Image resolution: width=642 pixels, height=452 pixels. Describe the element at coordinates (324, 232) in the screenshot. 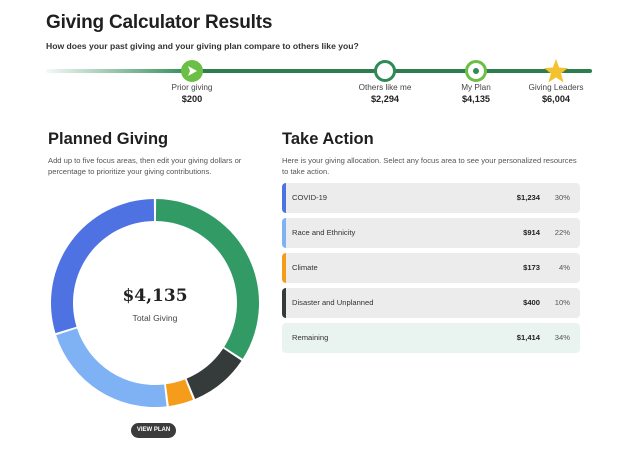

I see `focus-area-name: Race and Ethnicity` at that location.